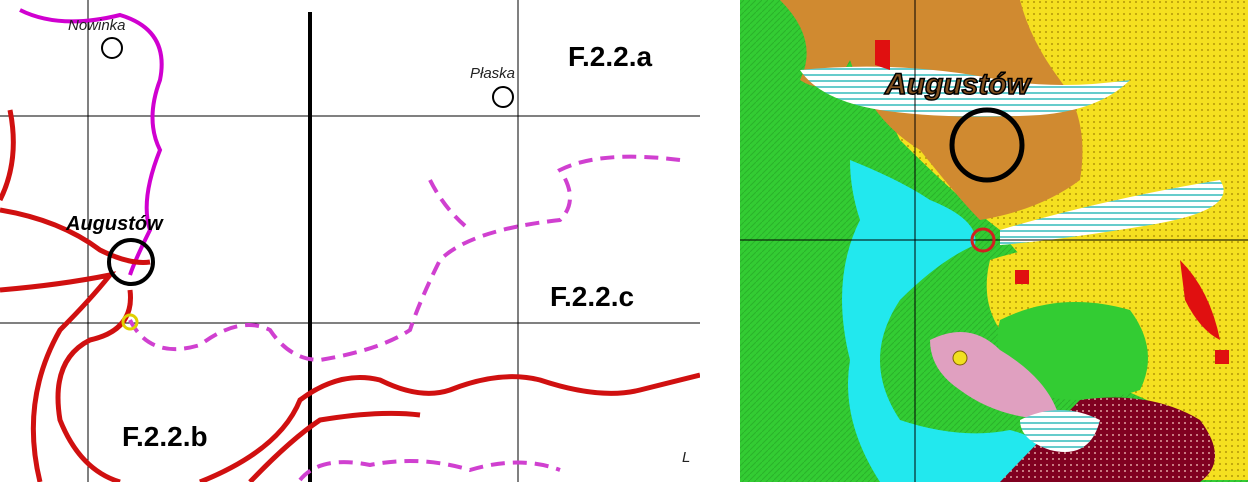 The width and height of the screenshot is (1248, 482). What do you see at coordinates (492, 73) in the screenshot?
I see `place-label: Płaska` at bounding box center [492, 73].